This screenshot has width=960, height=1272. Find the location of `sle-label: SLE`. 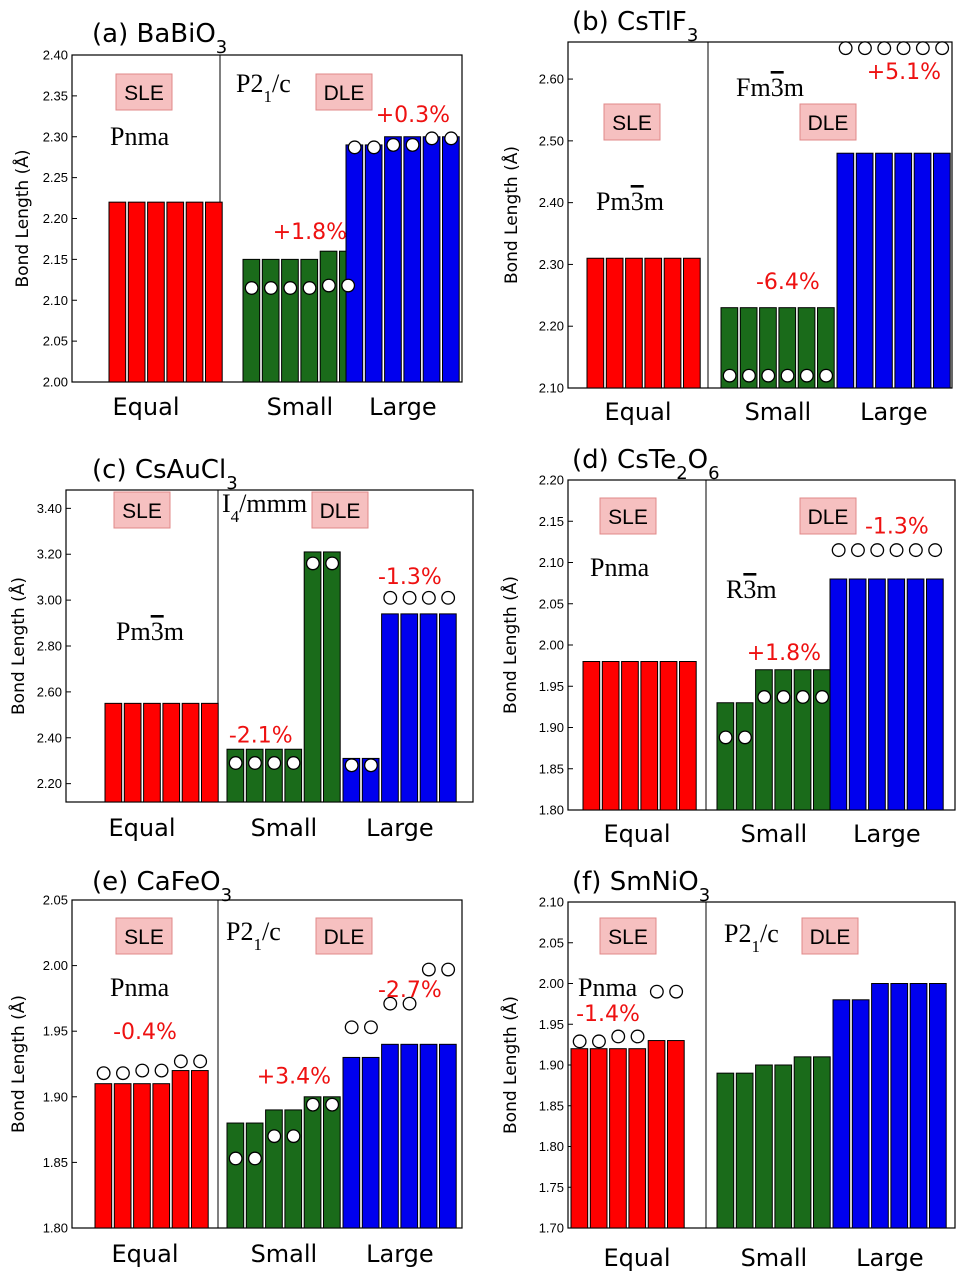

sle-label: SLE is located at coordinates (628, 937).